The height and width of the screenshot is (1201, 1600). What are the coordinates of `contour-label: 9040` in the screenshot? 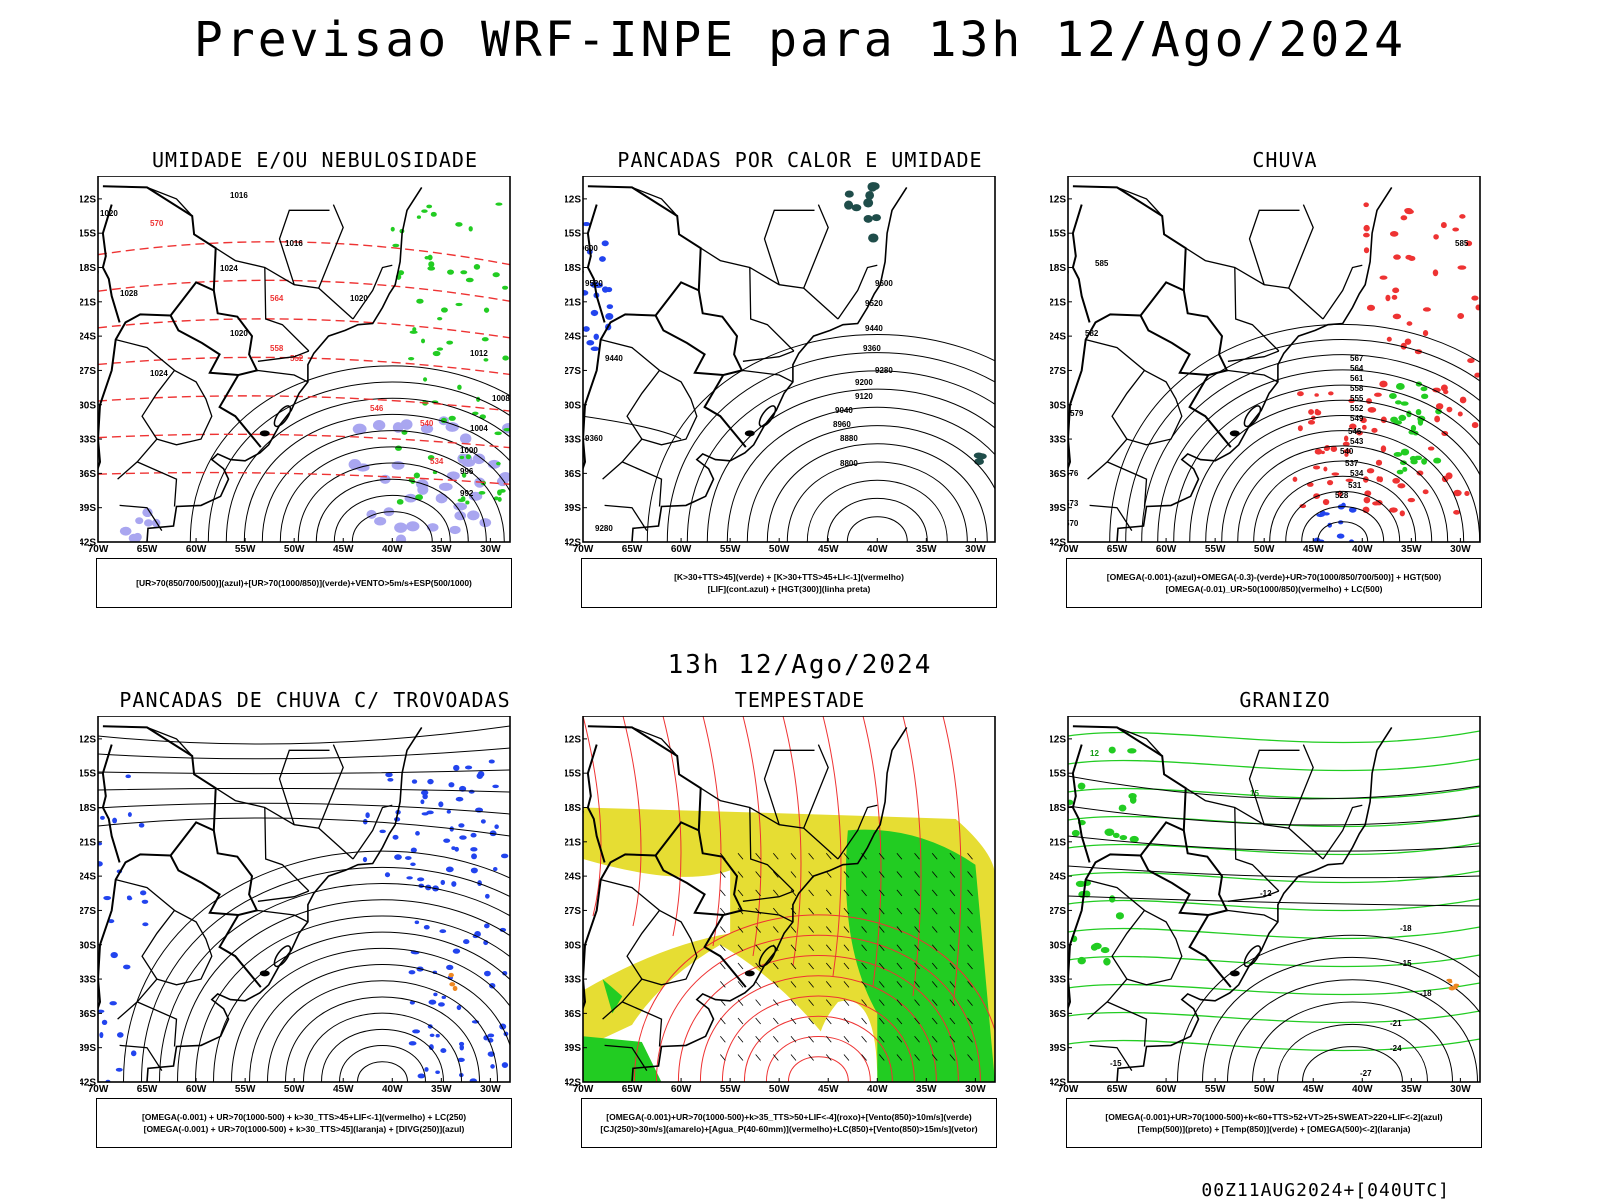 It's located at (844, 410).